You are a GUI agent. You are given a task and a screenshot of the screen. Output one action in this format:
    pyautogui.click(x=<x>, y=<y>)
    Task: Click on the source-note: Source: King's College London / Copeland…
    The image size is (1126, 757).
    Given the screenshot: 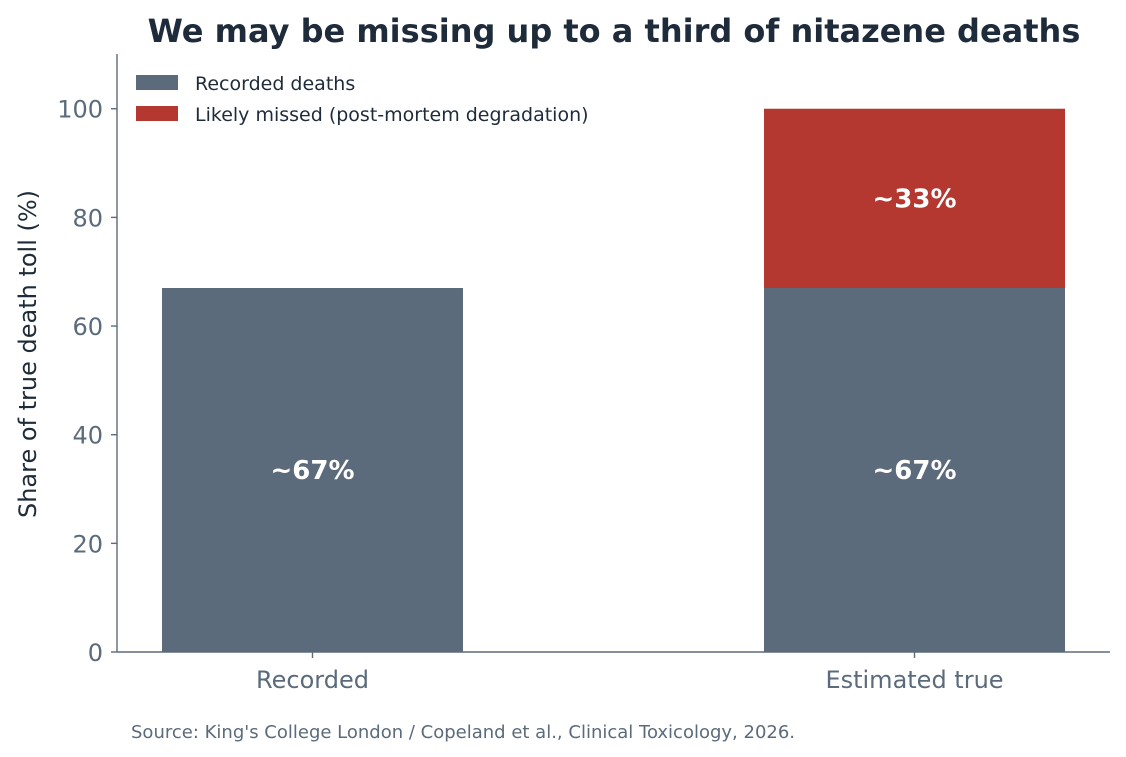 What is the action you would take?
    pyautogui.click(x=463, y=732)
    